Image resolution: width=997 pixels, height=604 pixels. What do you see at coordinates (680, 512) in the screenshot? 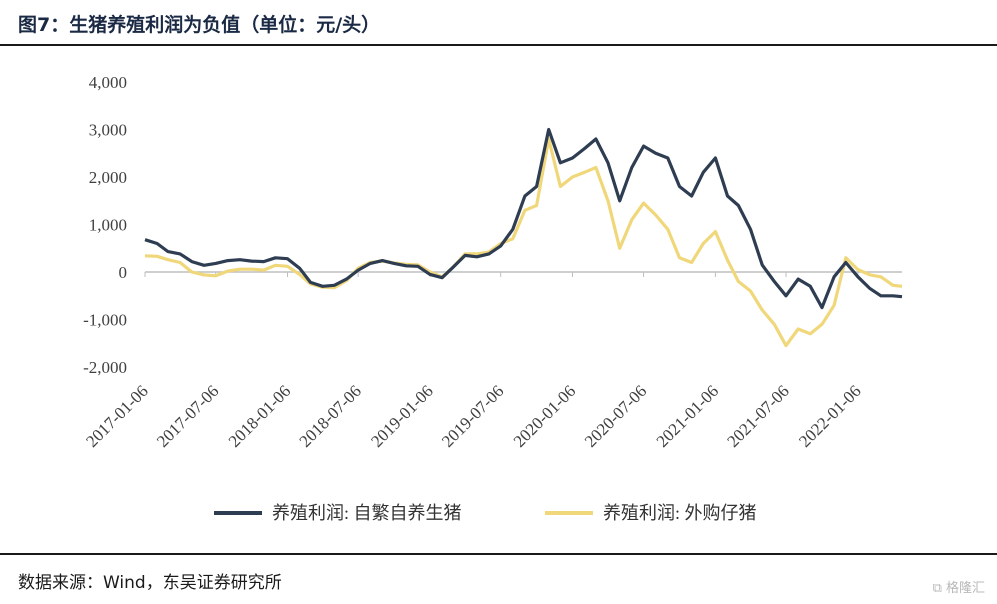
I see `legend-label-purchased-piglet: 养殖利润: 外购仔猪` at bounding box center [680, 512].